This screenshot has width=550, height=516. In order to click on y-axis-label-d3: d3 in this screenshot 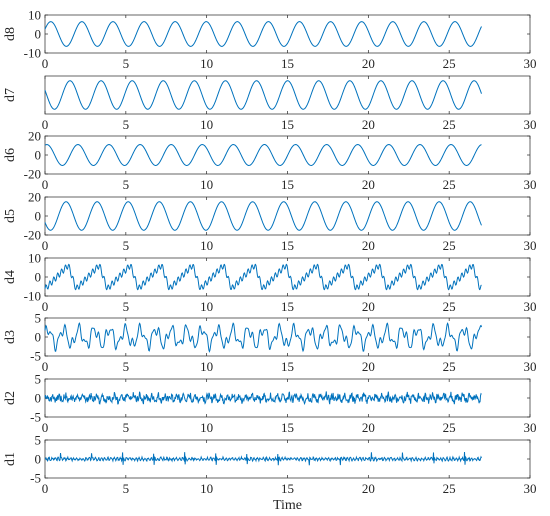, I will do `click(10, 337)`.